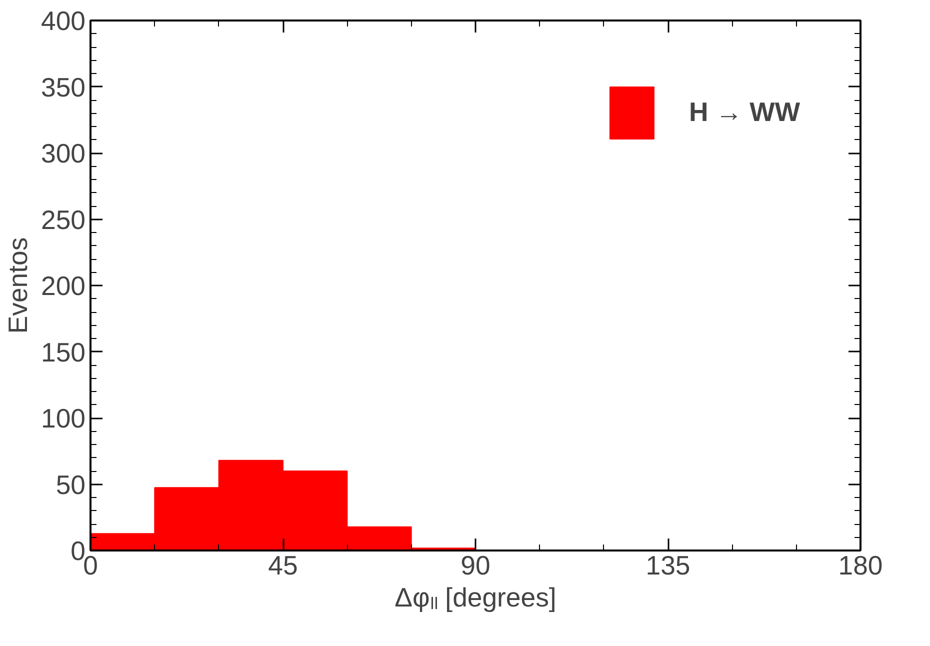  Describe the element at coordinates (860, 565) in the screenshot. I see `x-tick-label: 180` at that location.